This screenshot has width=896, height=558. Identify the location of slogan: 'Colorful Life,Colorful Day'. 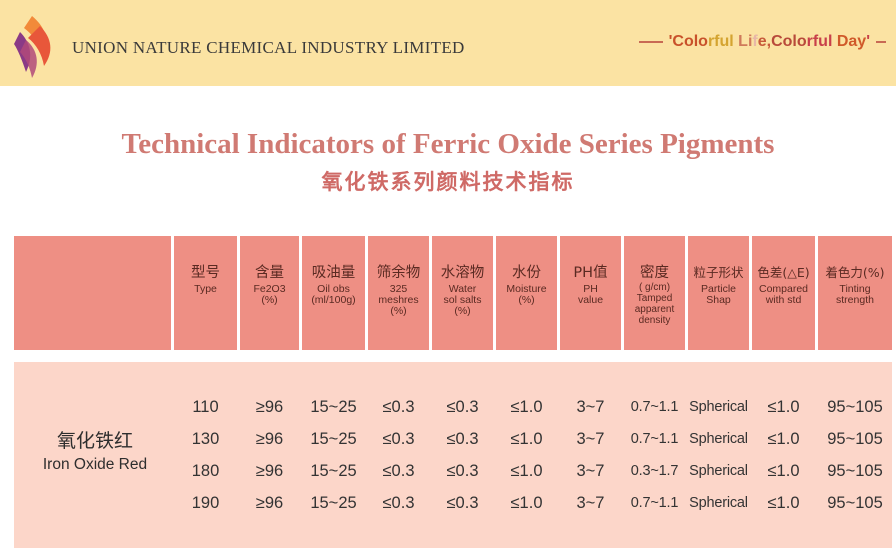
(762, 42).